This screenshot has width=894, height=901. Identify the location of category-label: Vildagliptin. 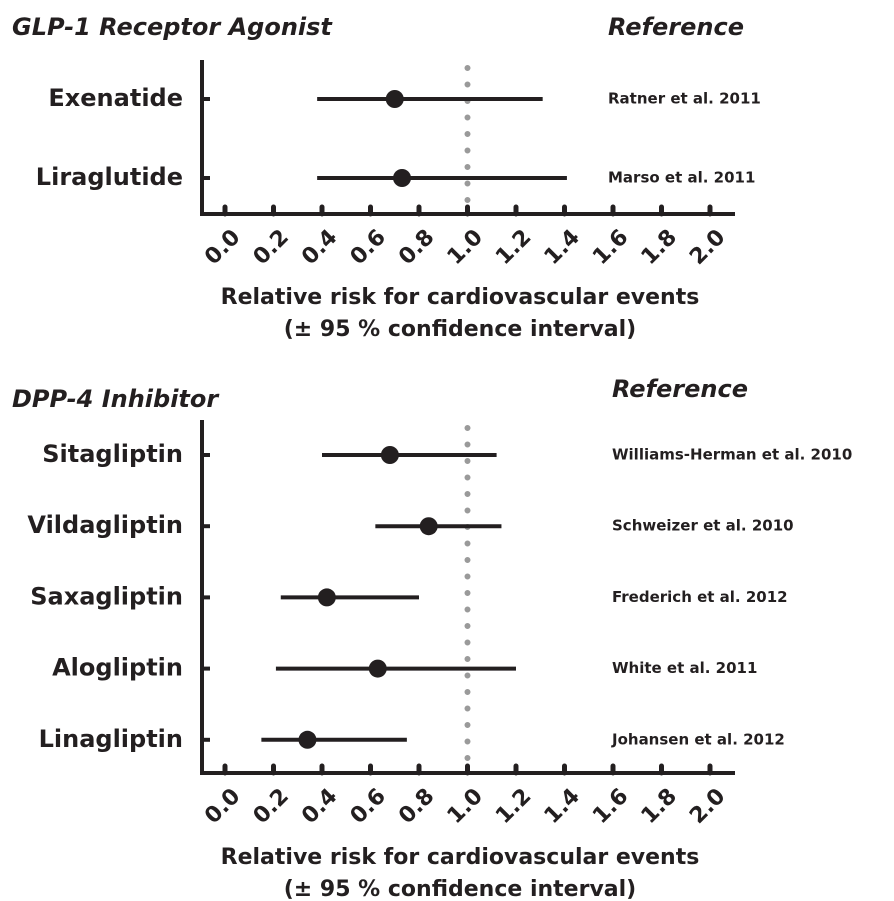
(105, 525).